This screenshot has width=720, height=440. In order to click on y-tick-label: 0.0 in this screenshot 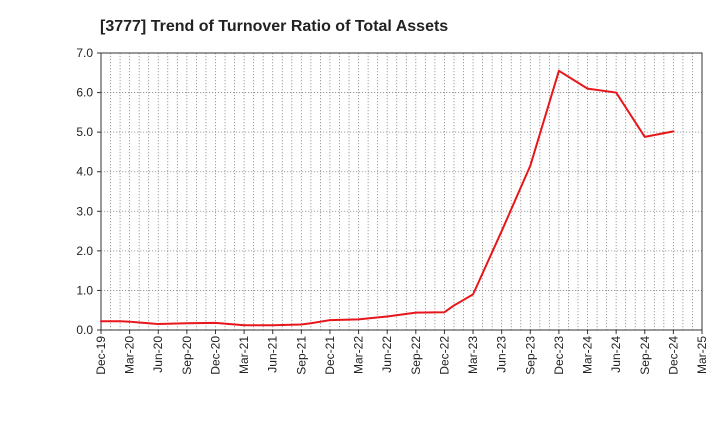, I will do `click(84, 330)`.